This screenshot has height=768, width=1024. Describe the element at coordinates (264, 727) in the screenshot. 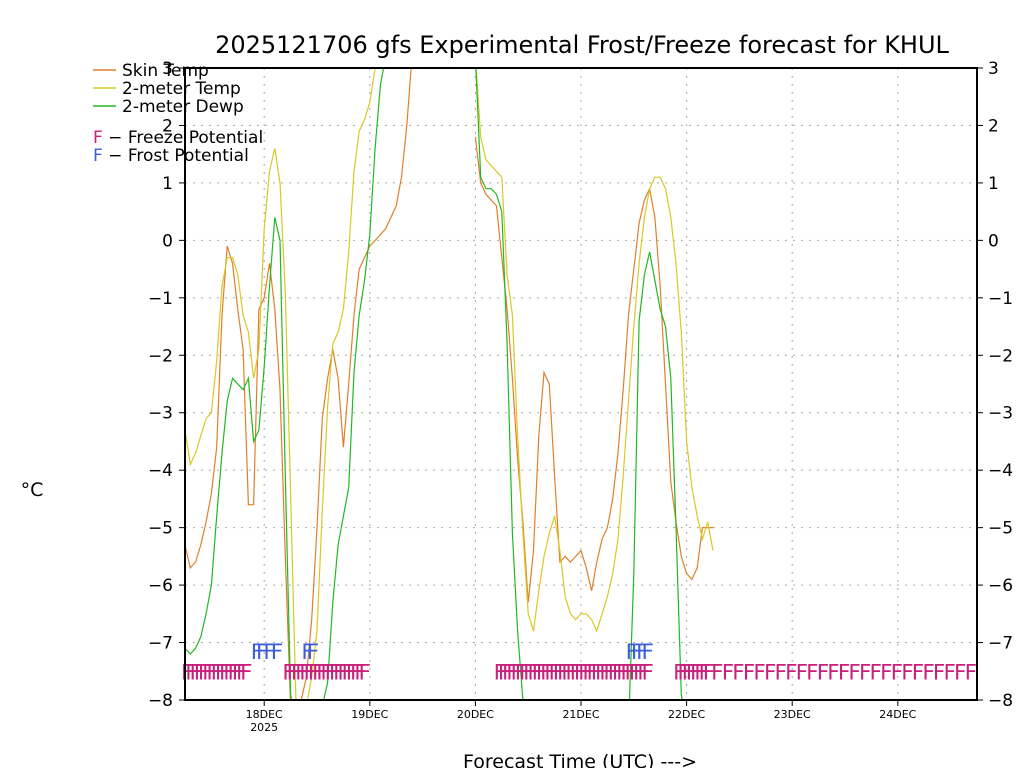

I see `x-tick-sublabel: 2025` at that location.